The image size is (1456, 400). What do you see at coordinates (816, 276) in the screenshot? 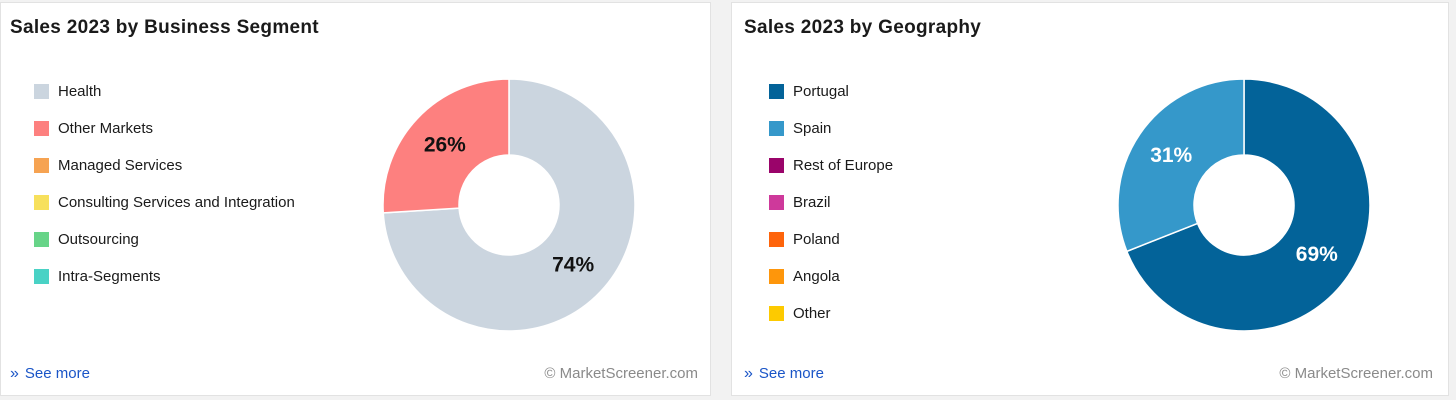
I see `legend-label: Angola` at bounding box center [816, 276].